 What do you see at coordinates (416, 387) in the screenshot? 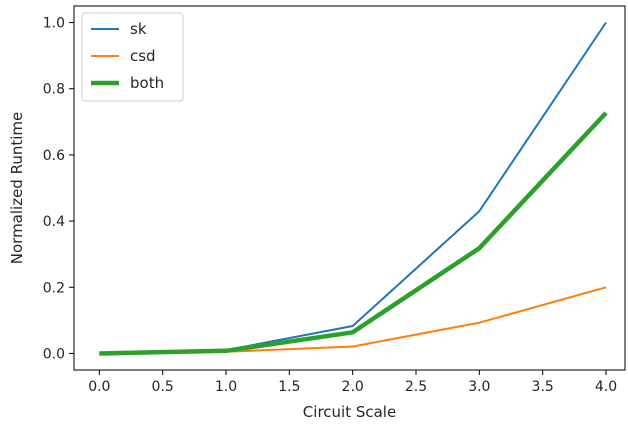
I see `x-tick-label: 2.5` at bounding box center [416, 387].